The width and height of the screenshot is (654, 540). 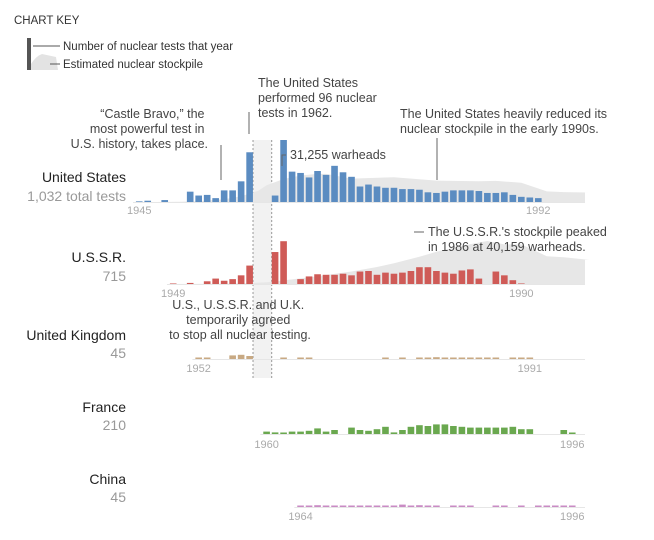 What do you see at coordinates (148, 201) in the screenshot?
I see `bar-us-1946` at bounding box center [148, 201].